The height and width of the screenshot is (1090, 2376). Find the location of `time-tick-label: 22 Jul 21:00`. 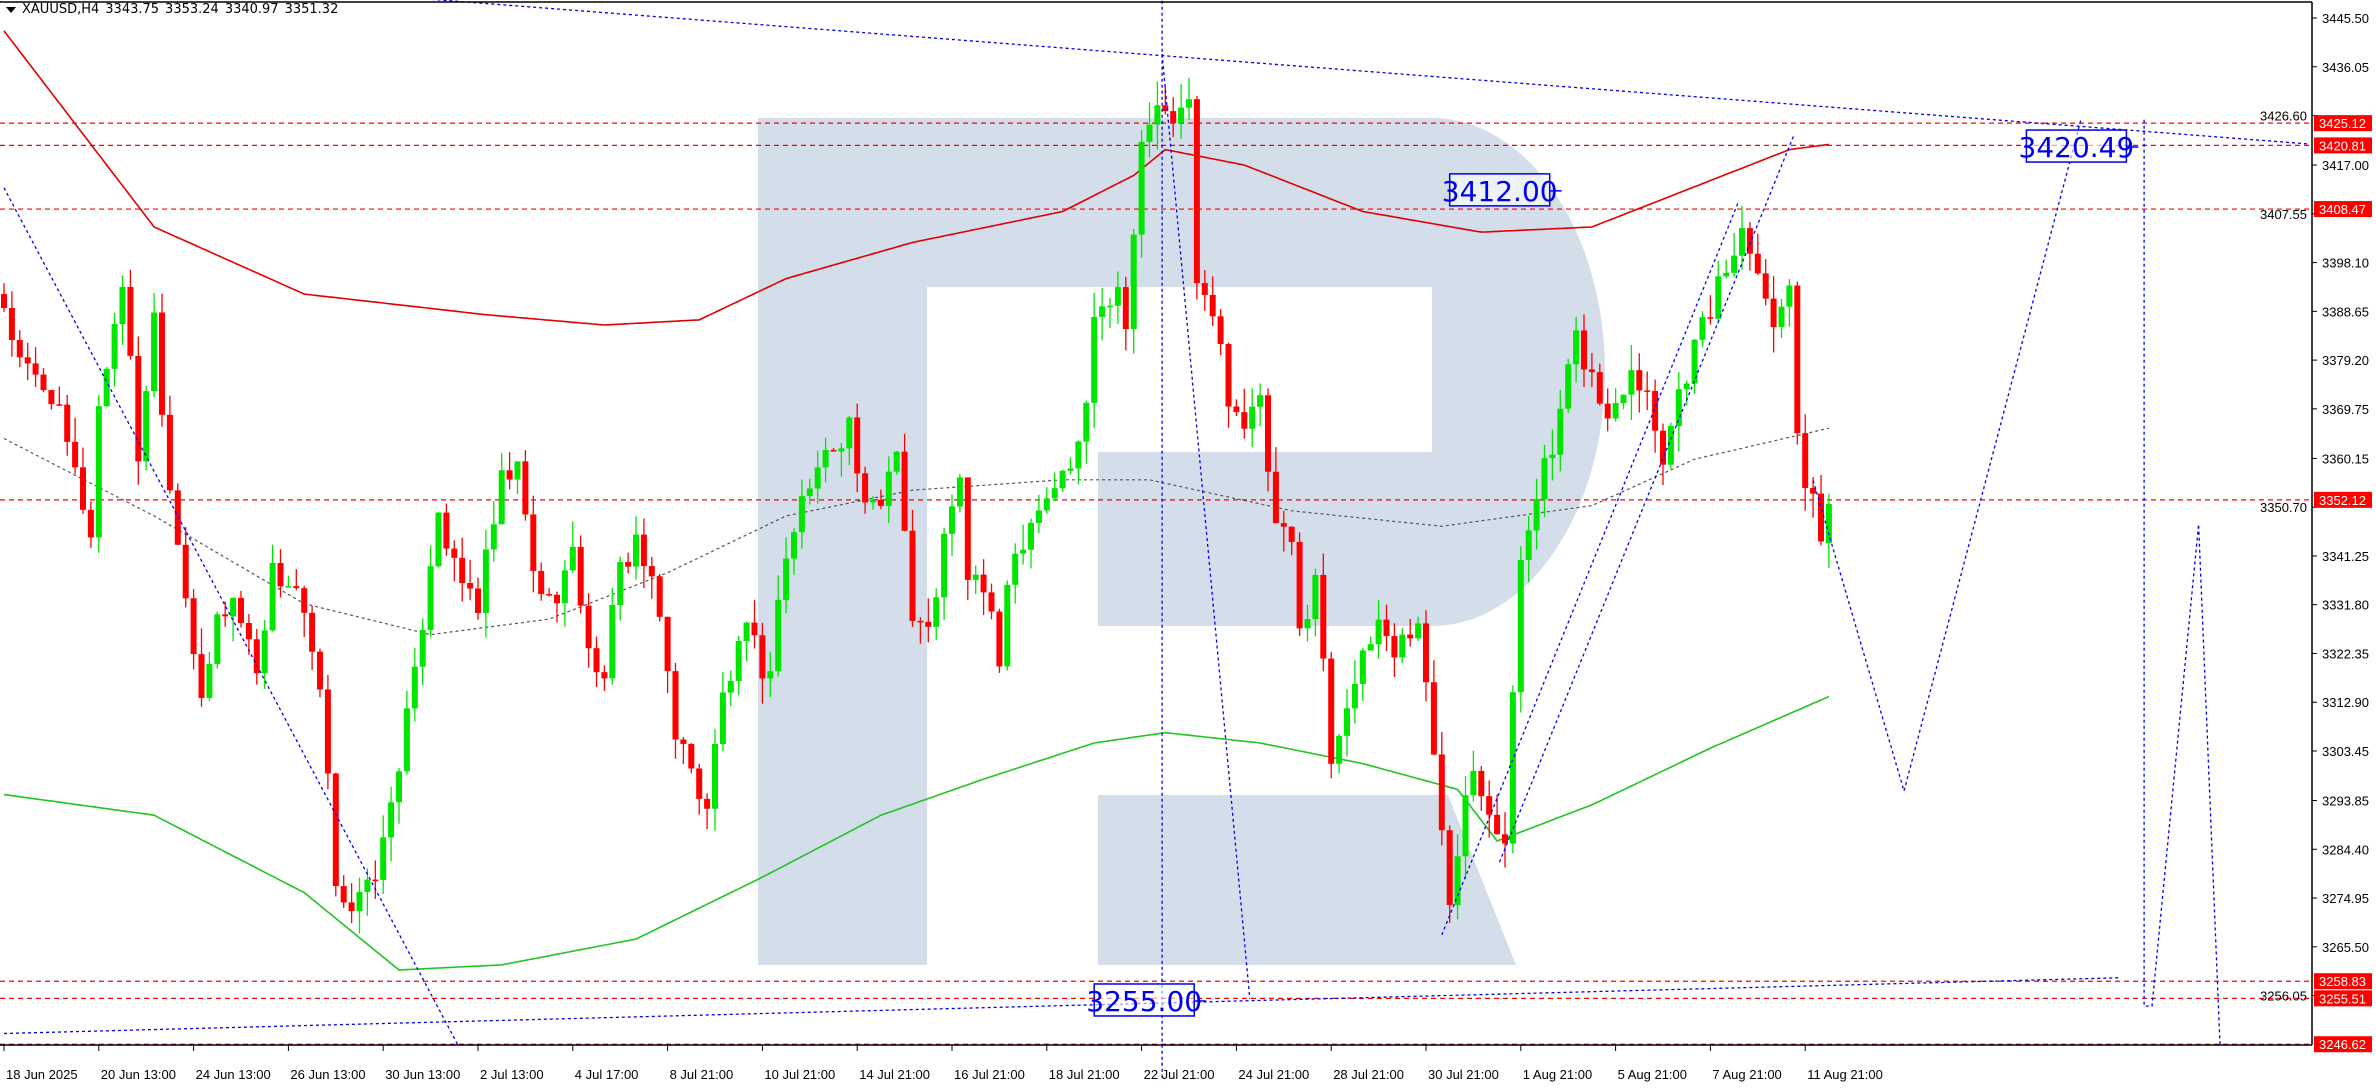

time-tick-label: 22 Jul 21:00 is located at coordinates (1179, 1074).